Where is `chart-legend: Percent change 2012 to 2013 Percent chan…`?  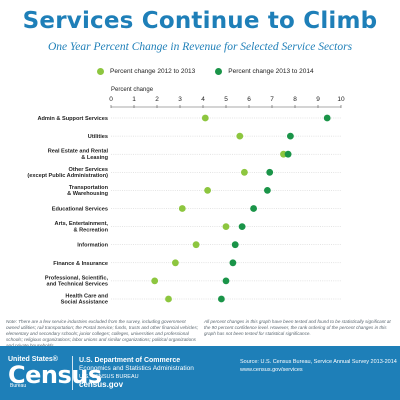
chart-legend: Percent change 2012 to 2013 Percent chan… is located at coordinates (205, 71).